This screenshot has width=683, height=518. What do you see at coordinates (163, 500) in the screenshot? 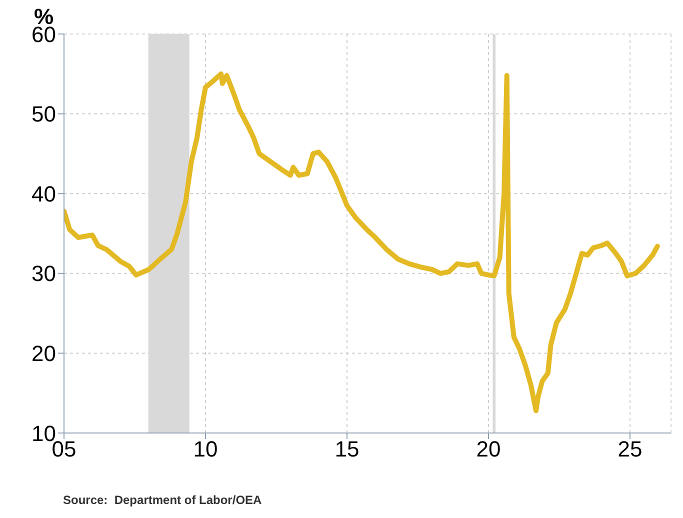
I see `source-note: Source: Department of Labor/OEA` at bounding box center [163, 500].